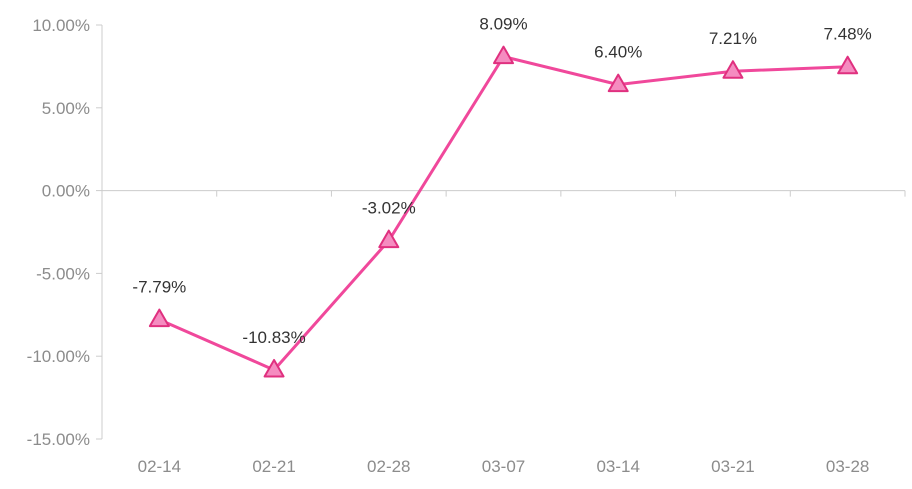  I want to click on data-label: -3.02%, so click(389, 208).